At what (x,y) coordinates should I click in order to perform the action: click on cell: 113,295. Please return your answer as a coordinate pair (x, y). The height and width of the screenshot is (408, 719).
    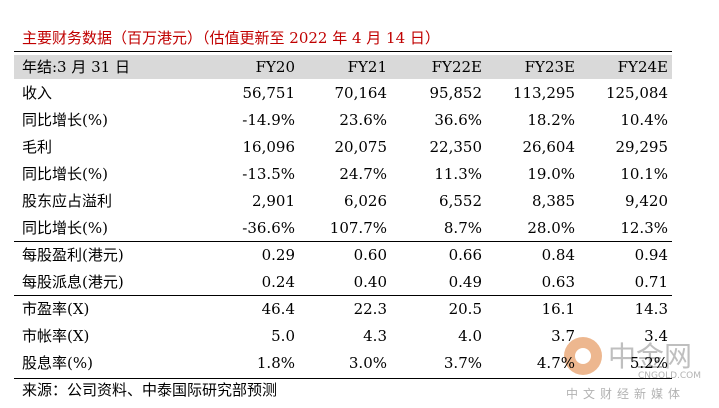
    Looking at the image, I should click on (543, 93).